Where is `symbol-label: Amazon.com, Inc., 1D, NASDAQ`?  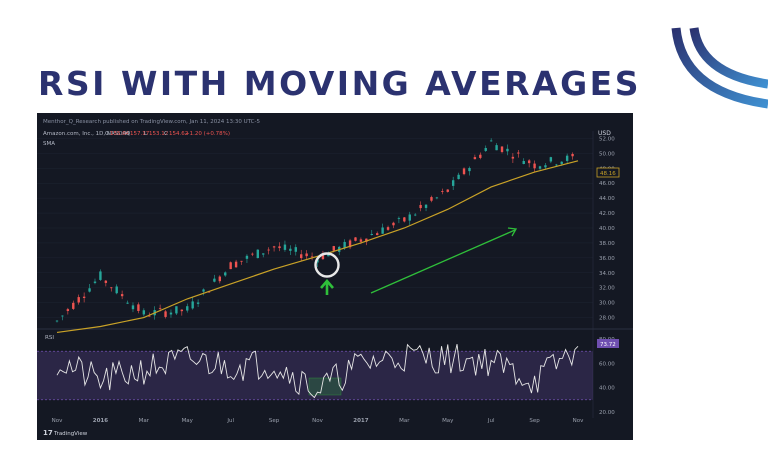
symbol-label: Amazon.com, Inc., 1D, NASDAQ is located at coordinates (87, 134).